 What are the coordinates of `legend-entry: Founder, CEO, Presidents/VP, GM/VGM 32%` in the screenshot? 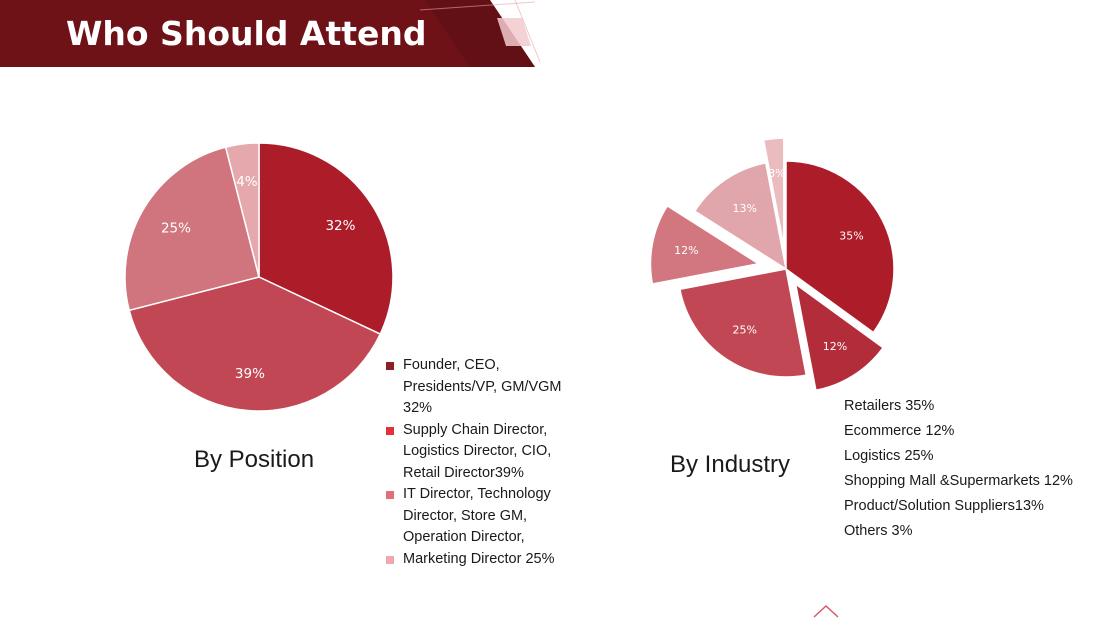 It's located at (486, 387).